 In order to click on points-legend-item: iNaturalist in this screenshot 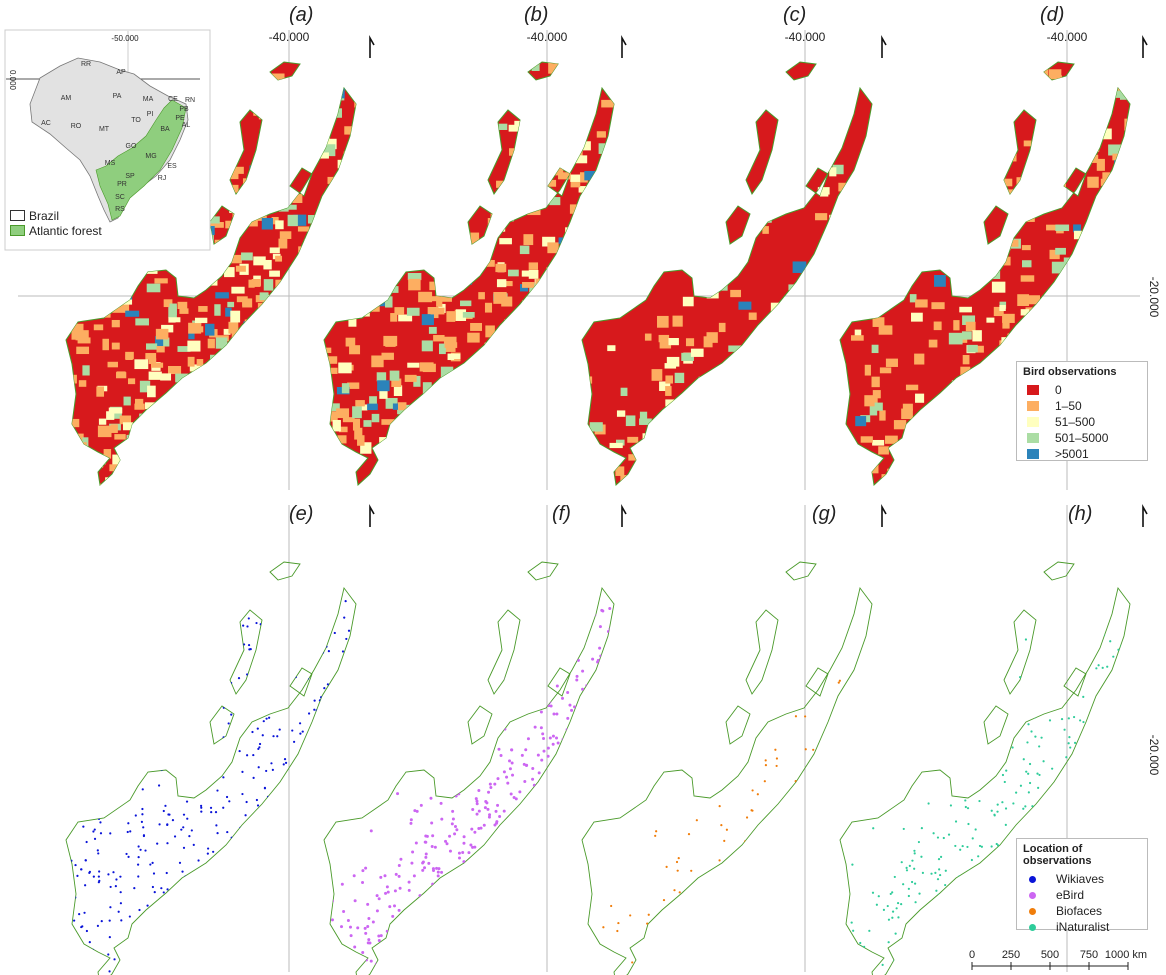, I will do `click(1087, 927)`.